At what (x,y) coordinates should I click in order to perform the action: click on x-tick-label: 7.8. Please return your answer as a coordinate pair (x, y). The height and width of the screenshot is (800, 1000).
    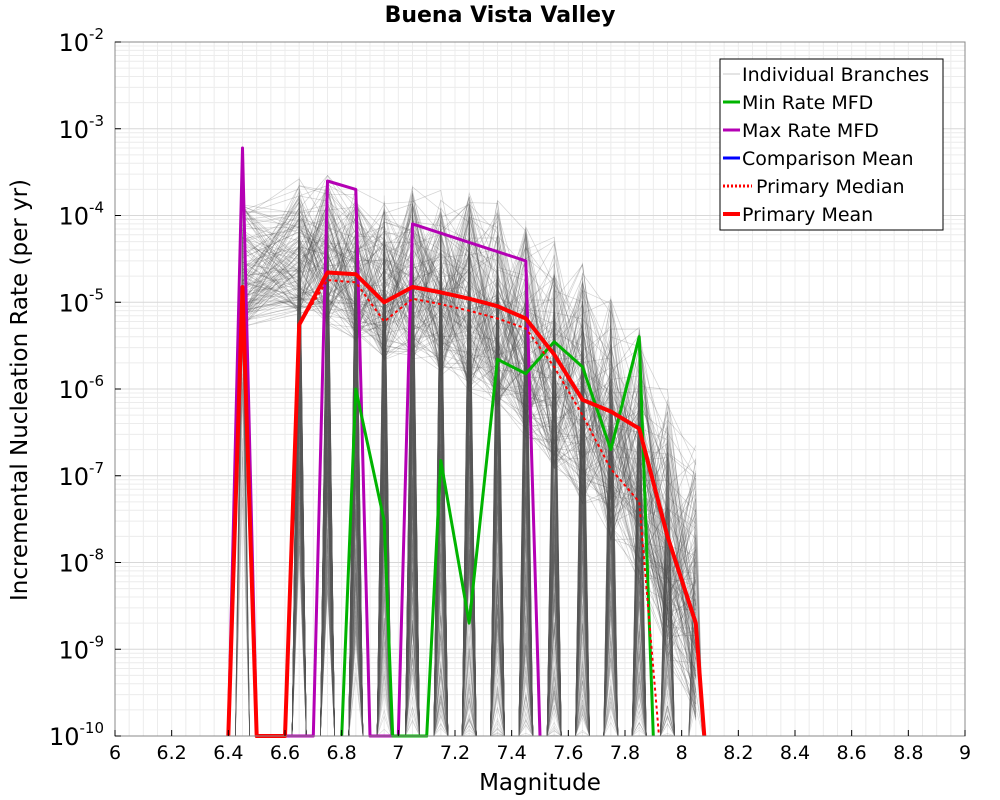
    Looking at the image, I should click on (625, 753).